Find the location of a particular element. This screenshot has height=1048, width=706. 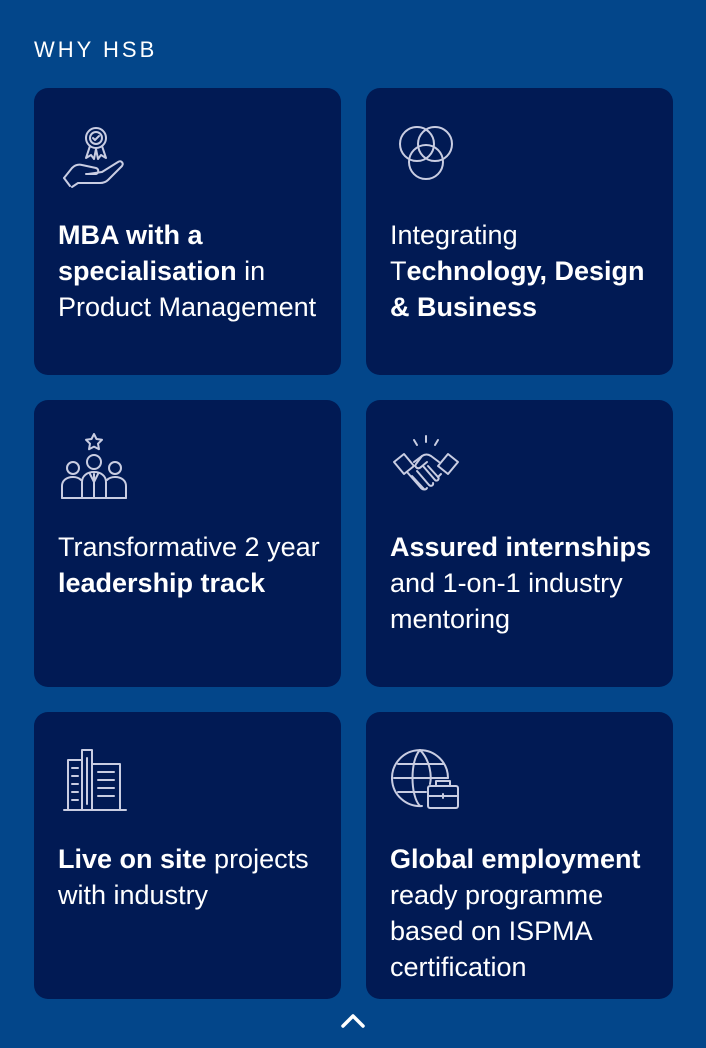

handshake-icon is located at coordinates (426, 468).